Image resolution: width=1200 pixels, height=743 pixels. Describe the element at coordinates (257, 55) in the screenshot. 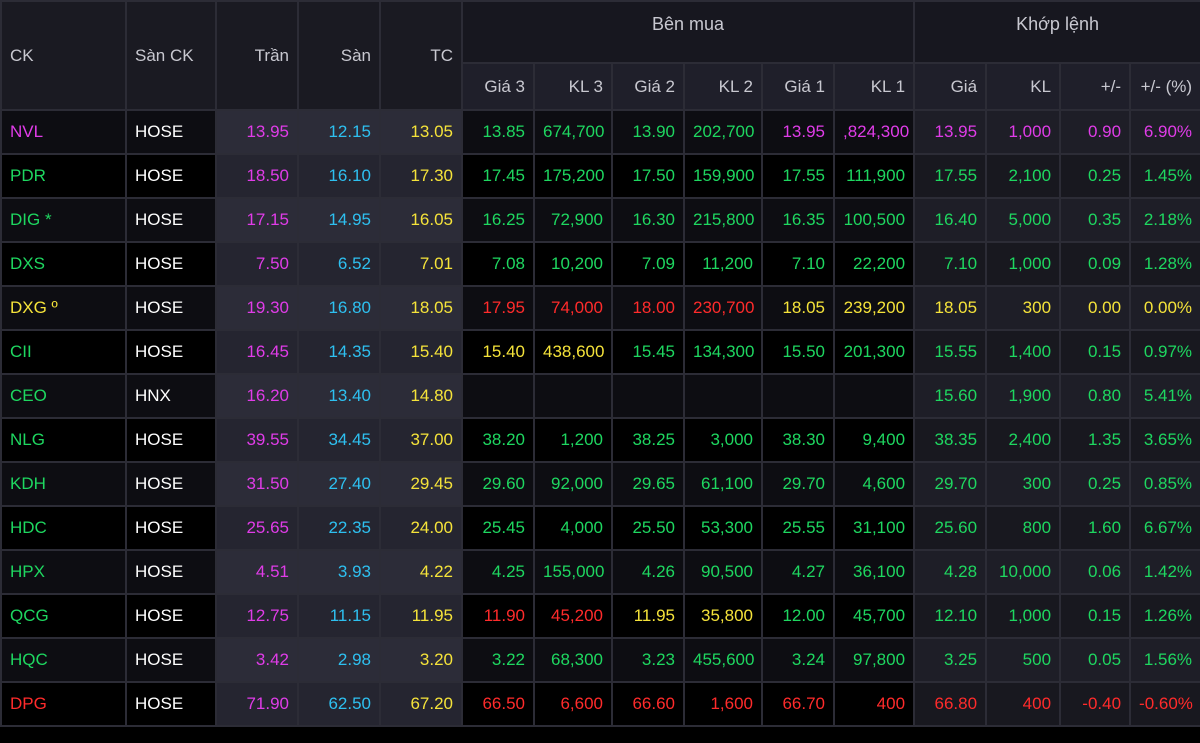

I see `col-header-ceiling: Trần` at that location.